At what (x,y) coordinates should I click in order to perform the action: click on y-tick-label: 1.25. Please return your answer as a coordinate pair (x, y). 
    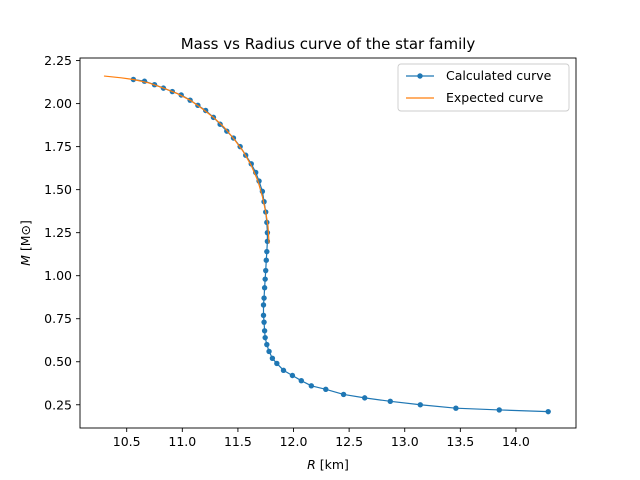
    Looking at the image, I should click on (58, 232).